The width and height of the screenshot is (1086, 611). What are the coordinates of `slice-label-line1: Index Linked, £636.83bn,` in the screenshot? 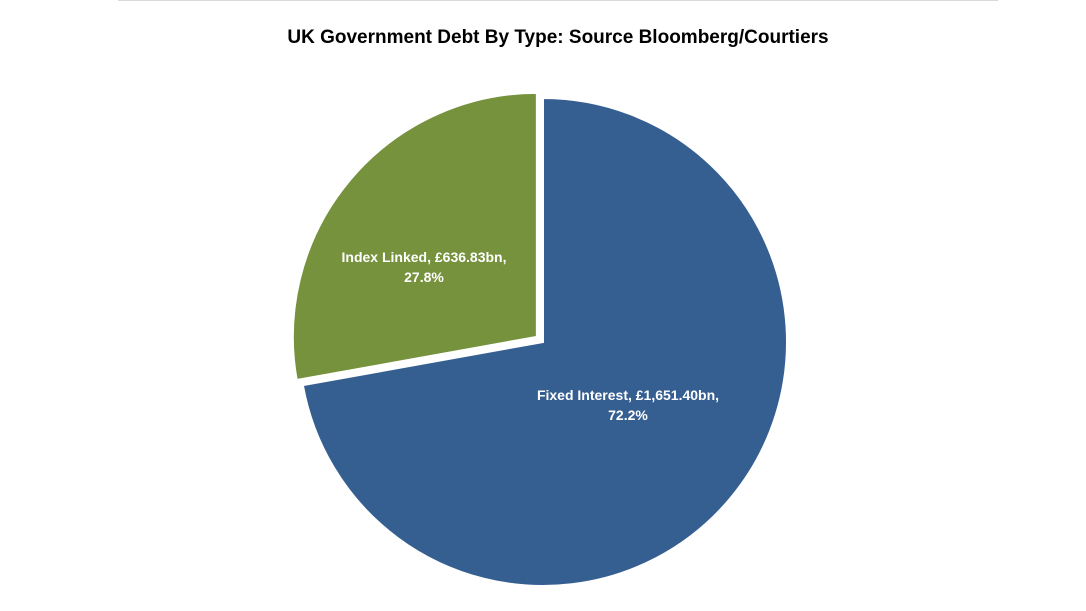 It's located at (424, 257).